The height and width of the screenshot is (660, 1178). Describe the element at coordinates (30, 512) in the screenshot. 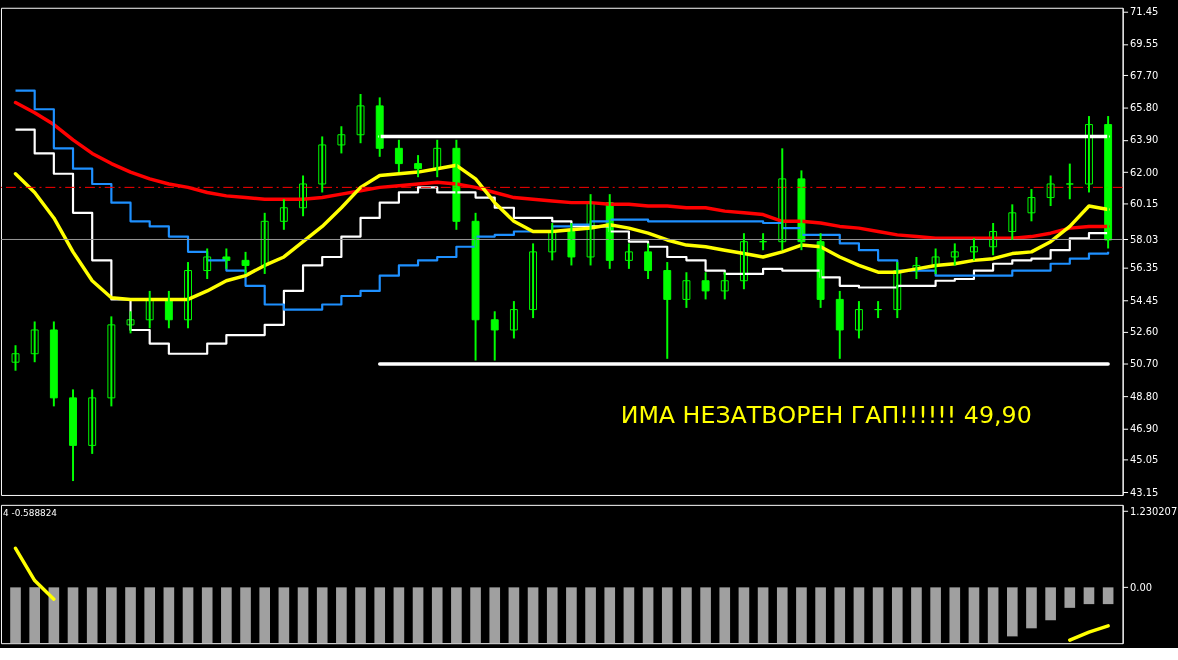

I see `annotation: 4 -0.588824` at that location.